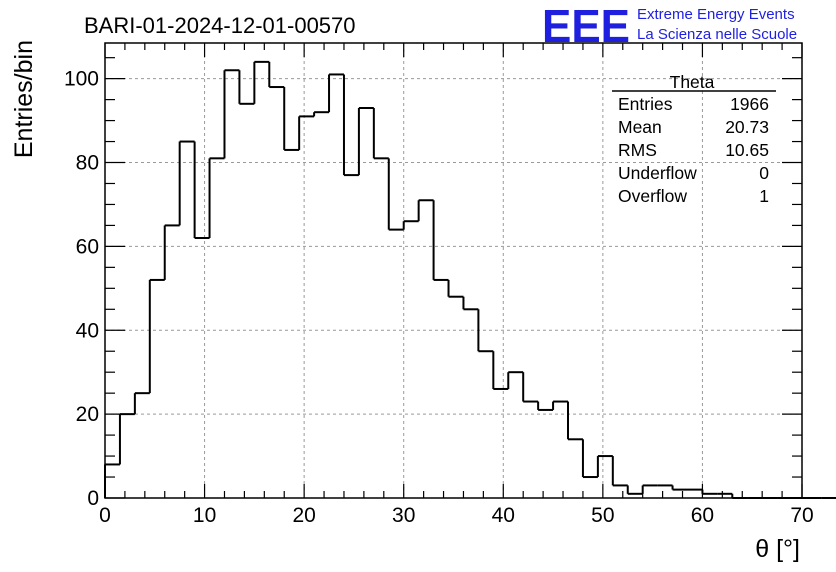  Describe the element at coordinates (303, 515) in the screenshot. I see `x-tick-label: 20` at that location.